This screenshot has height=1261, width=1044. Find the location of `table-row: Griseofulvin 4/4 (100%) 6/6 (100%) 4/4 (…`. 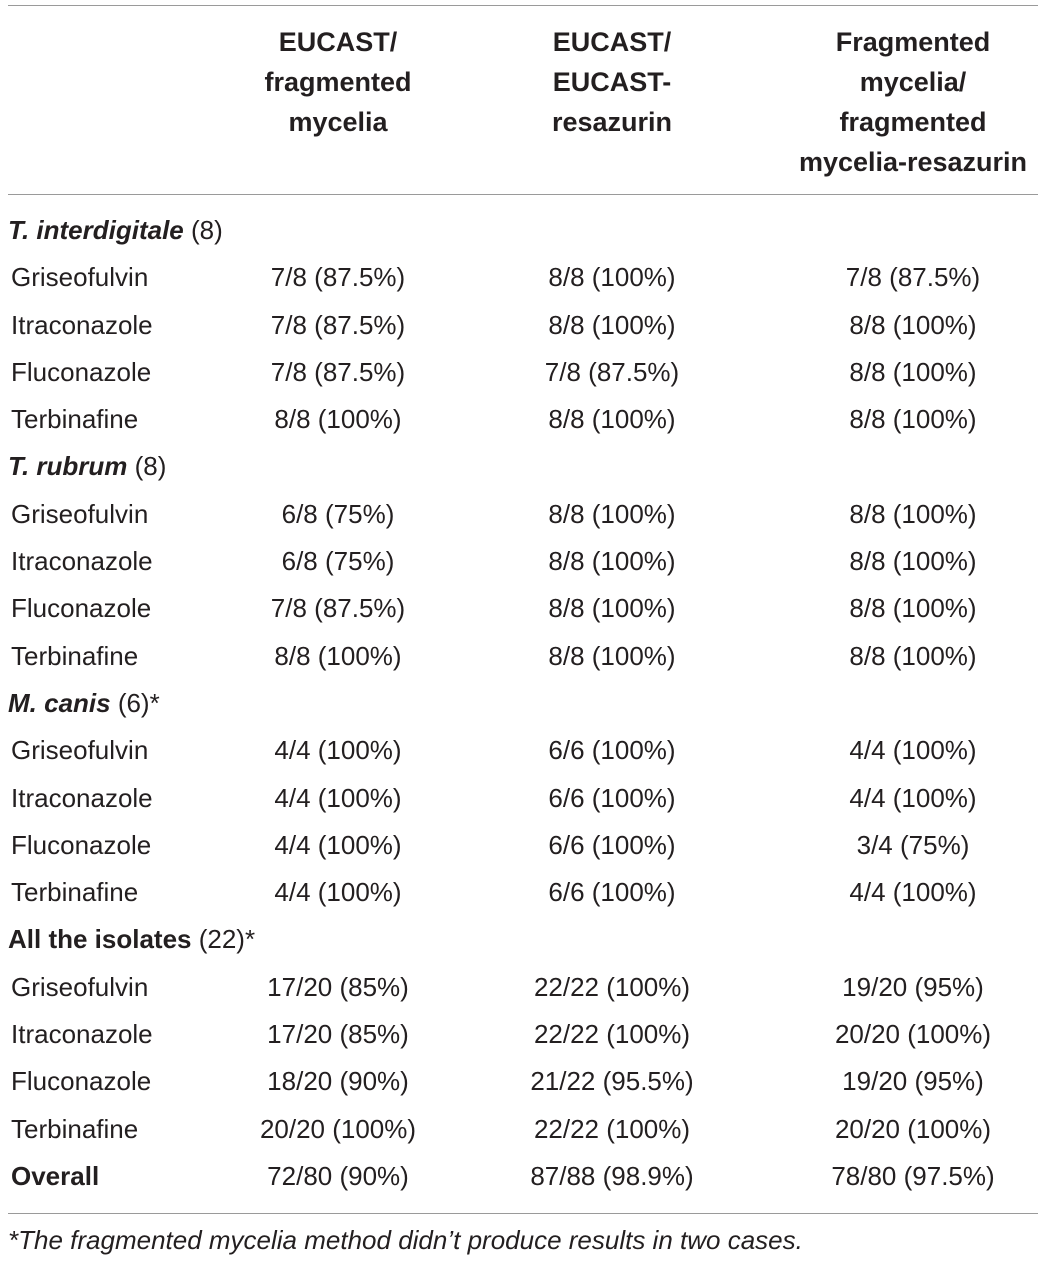

table-row: Griseofulvin 4/4 (100%) 6/6 (100%) 4/4 (… is located at coordinates (522, 750).